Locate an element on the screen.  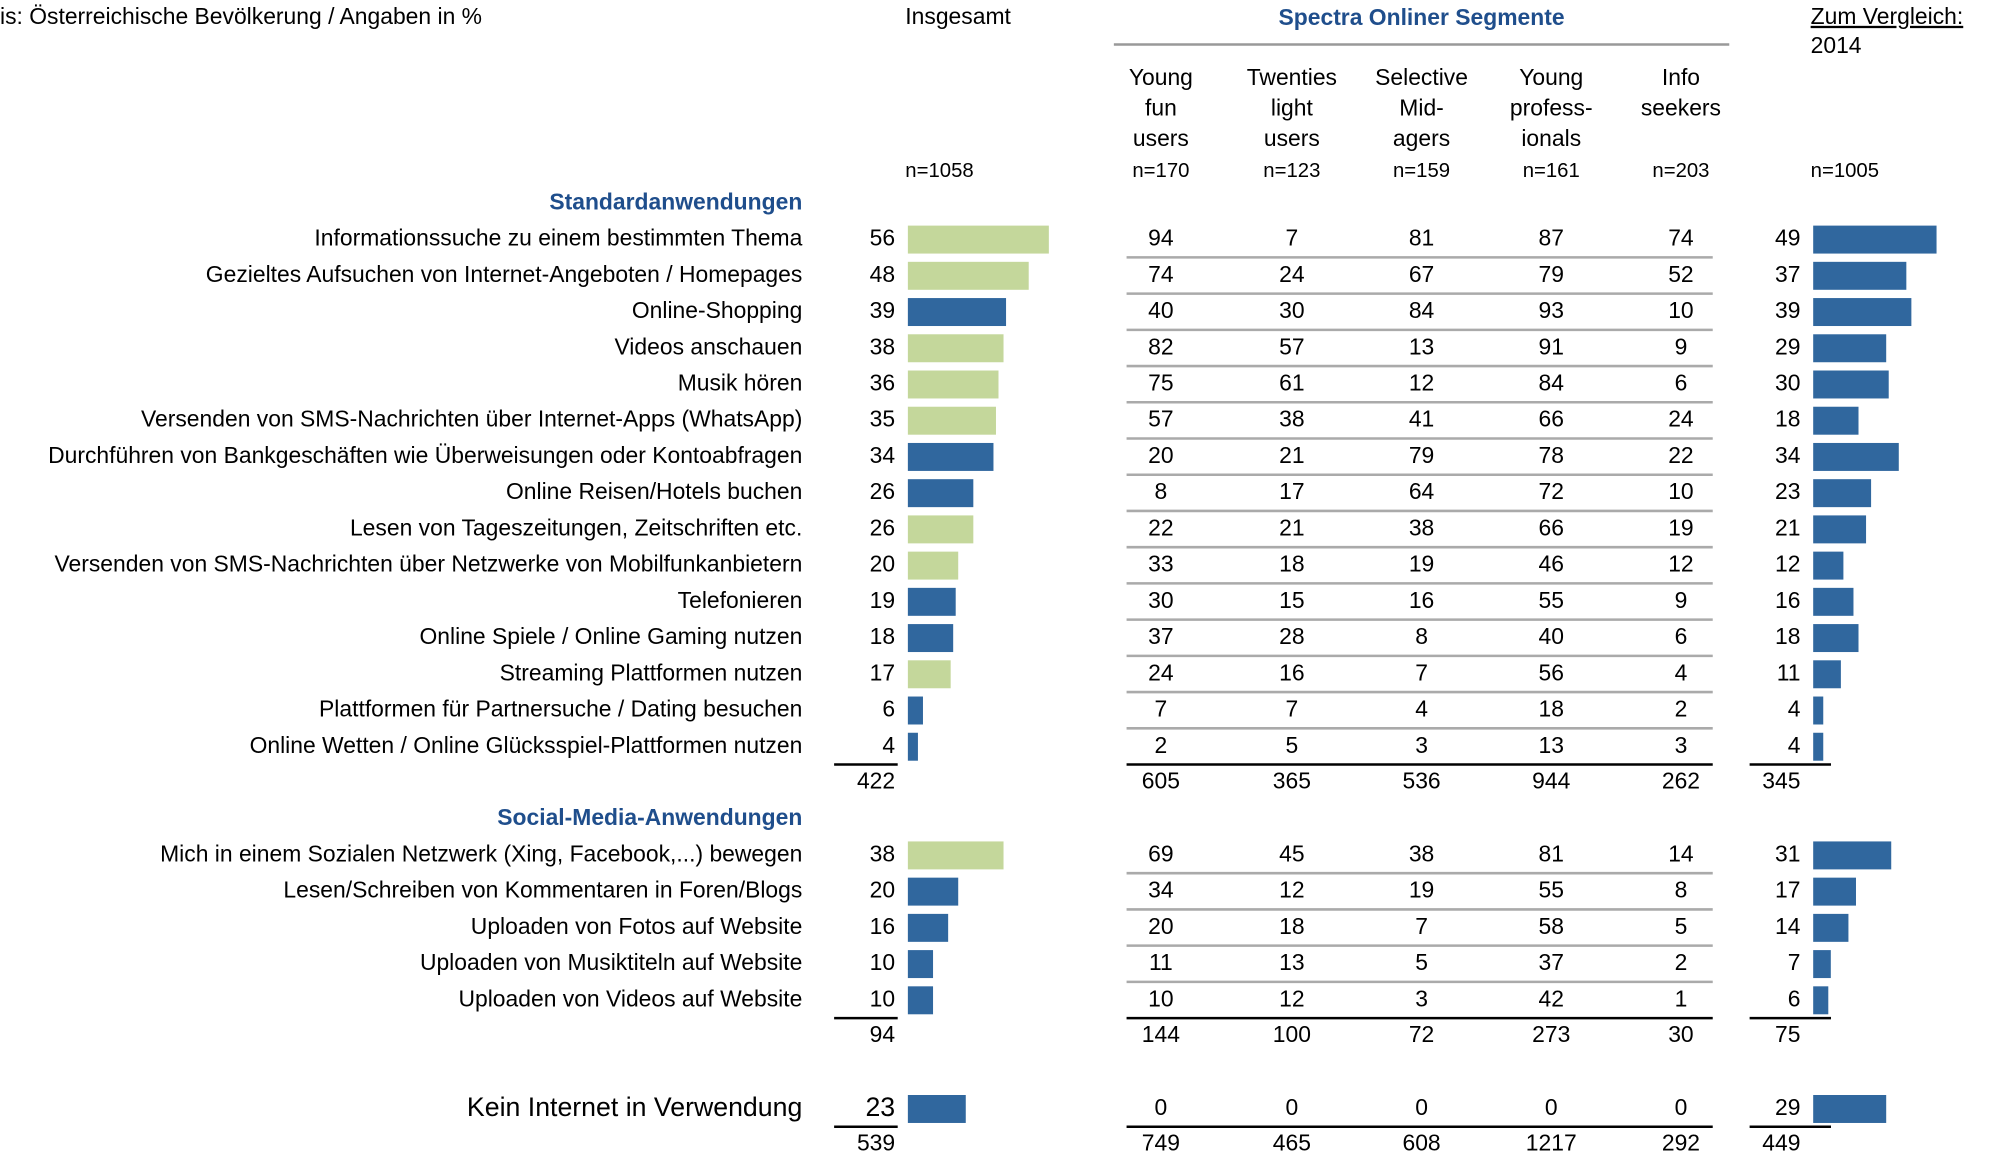
total-value: 56 is located at coordinates (882, 238).